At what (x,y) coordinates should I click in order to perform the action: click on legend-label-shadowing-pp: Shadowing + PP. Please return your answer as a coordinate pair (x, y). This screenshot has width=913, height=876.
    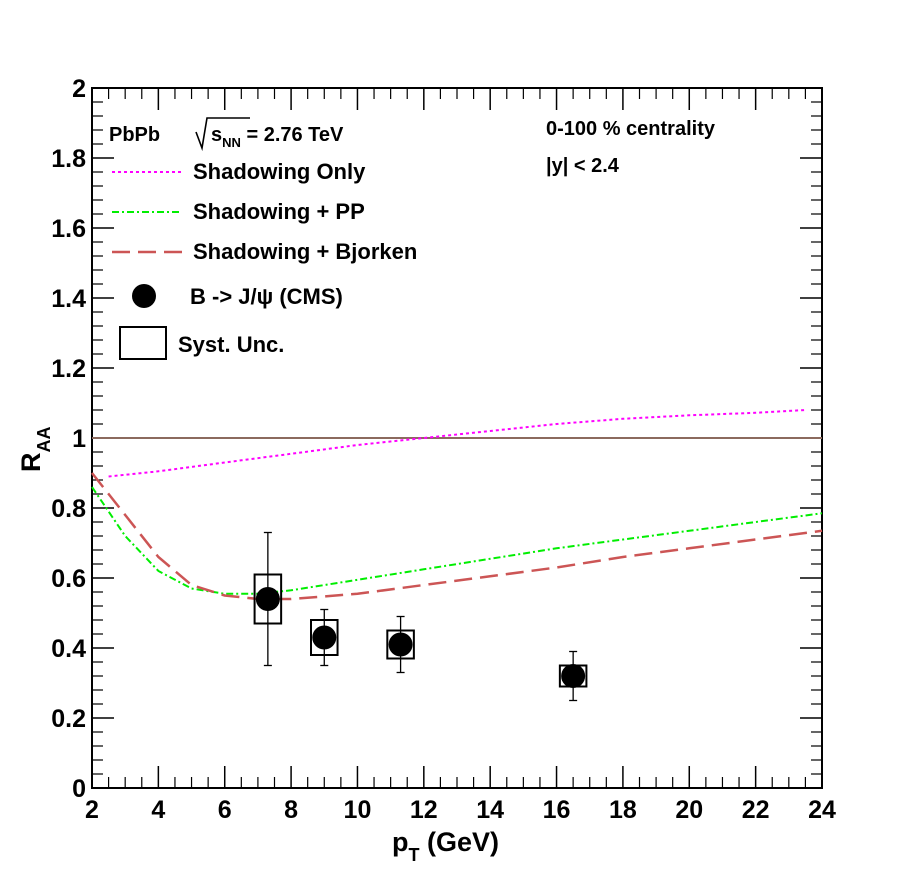
    Looking at the image, I should click on (279, 211).